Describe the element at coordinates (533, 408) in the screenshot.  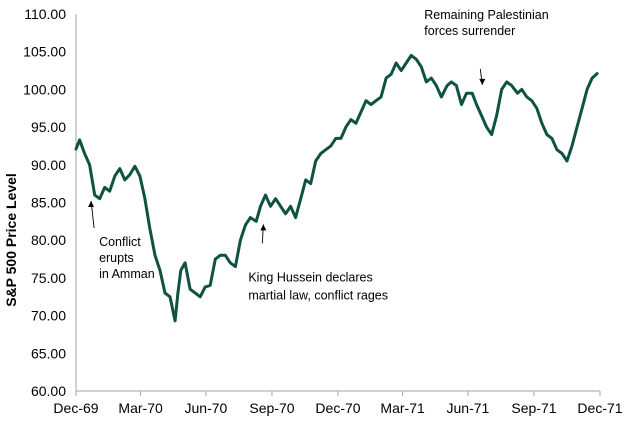
I see `x-tick-label: Sep-71` at that location.